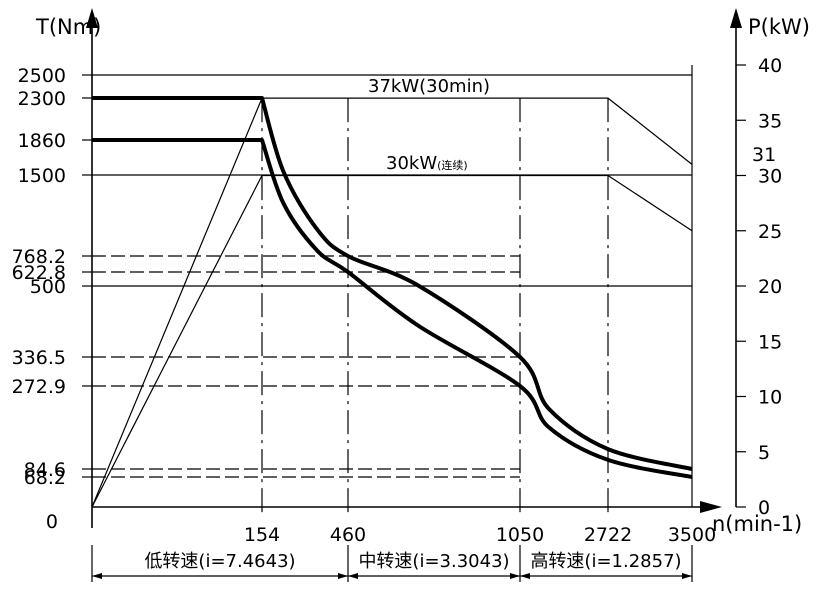 The width and height of the screenshot is (816, 589). Describe the element at coordinates (42, 76) in the screenshot. I see `y-left-tick-label: 2500` at that location.